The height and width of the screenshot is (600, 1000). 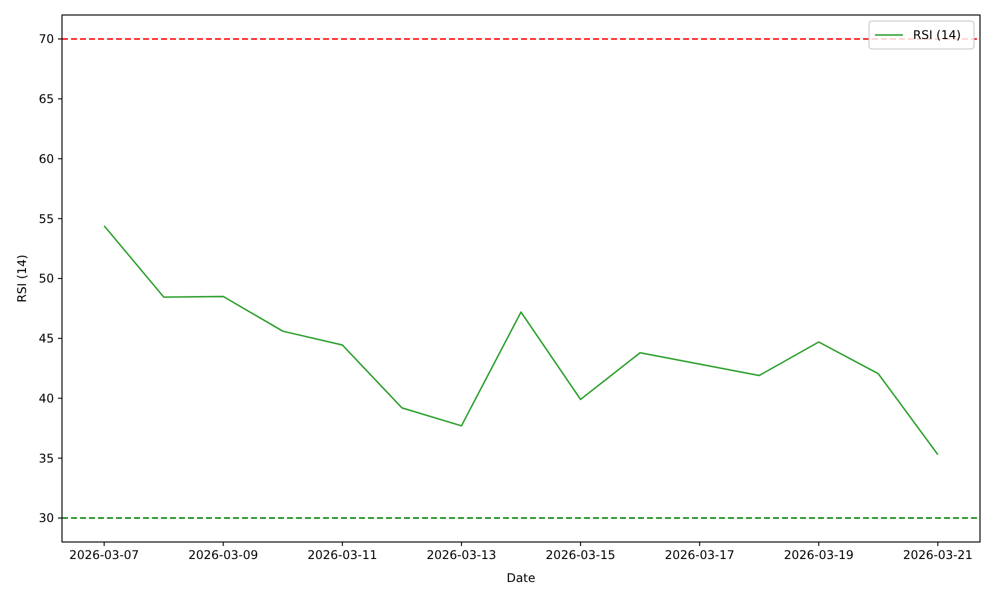 What do you see at coordinates (819, 555) in the screenshot?
I see `x-tick-label: 2026-03-19` at bounding box center [819, 555].